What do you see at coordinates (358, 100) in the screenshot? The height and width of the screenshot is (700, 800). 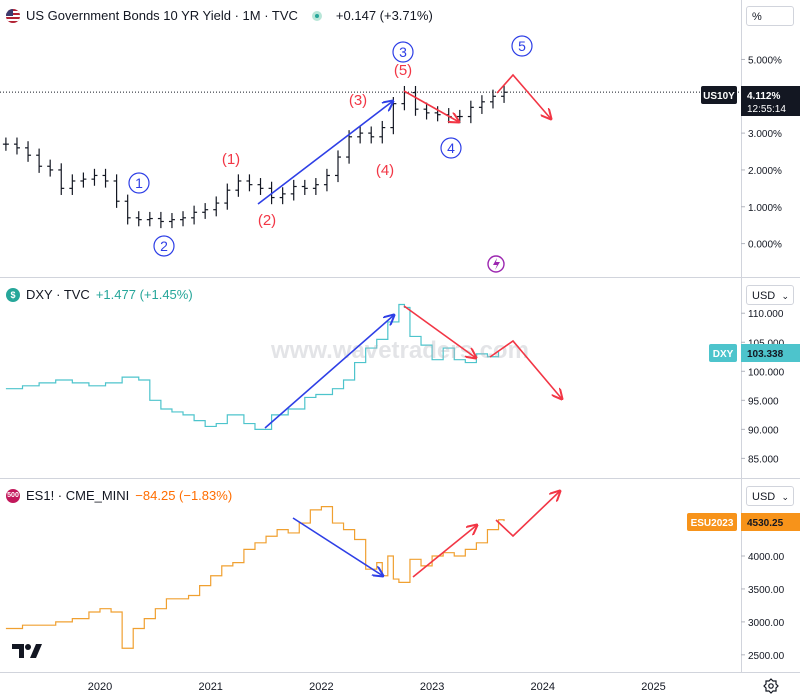 I see `wave-label-red: (3)` at bounding box center [358, 100].